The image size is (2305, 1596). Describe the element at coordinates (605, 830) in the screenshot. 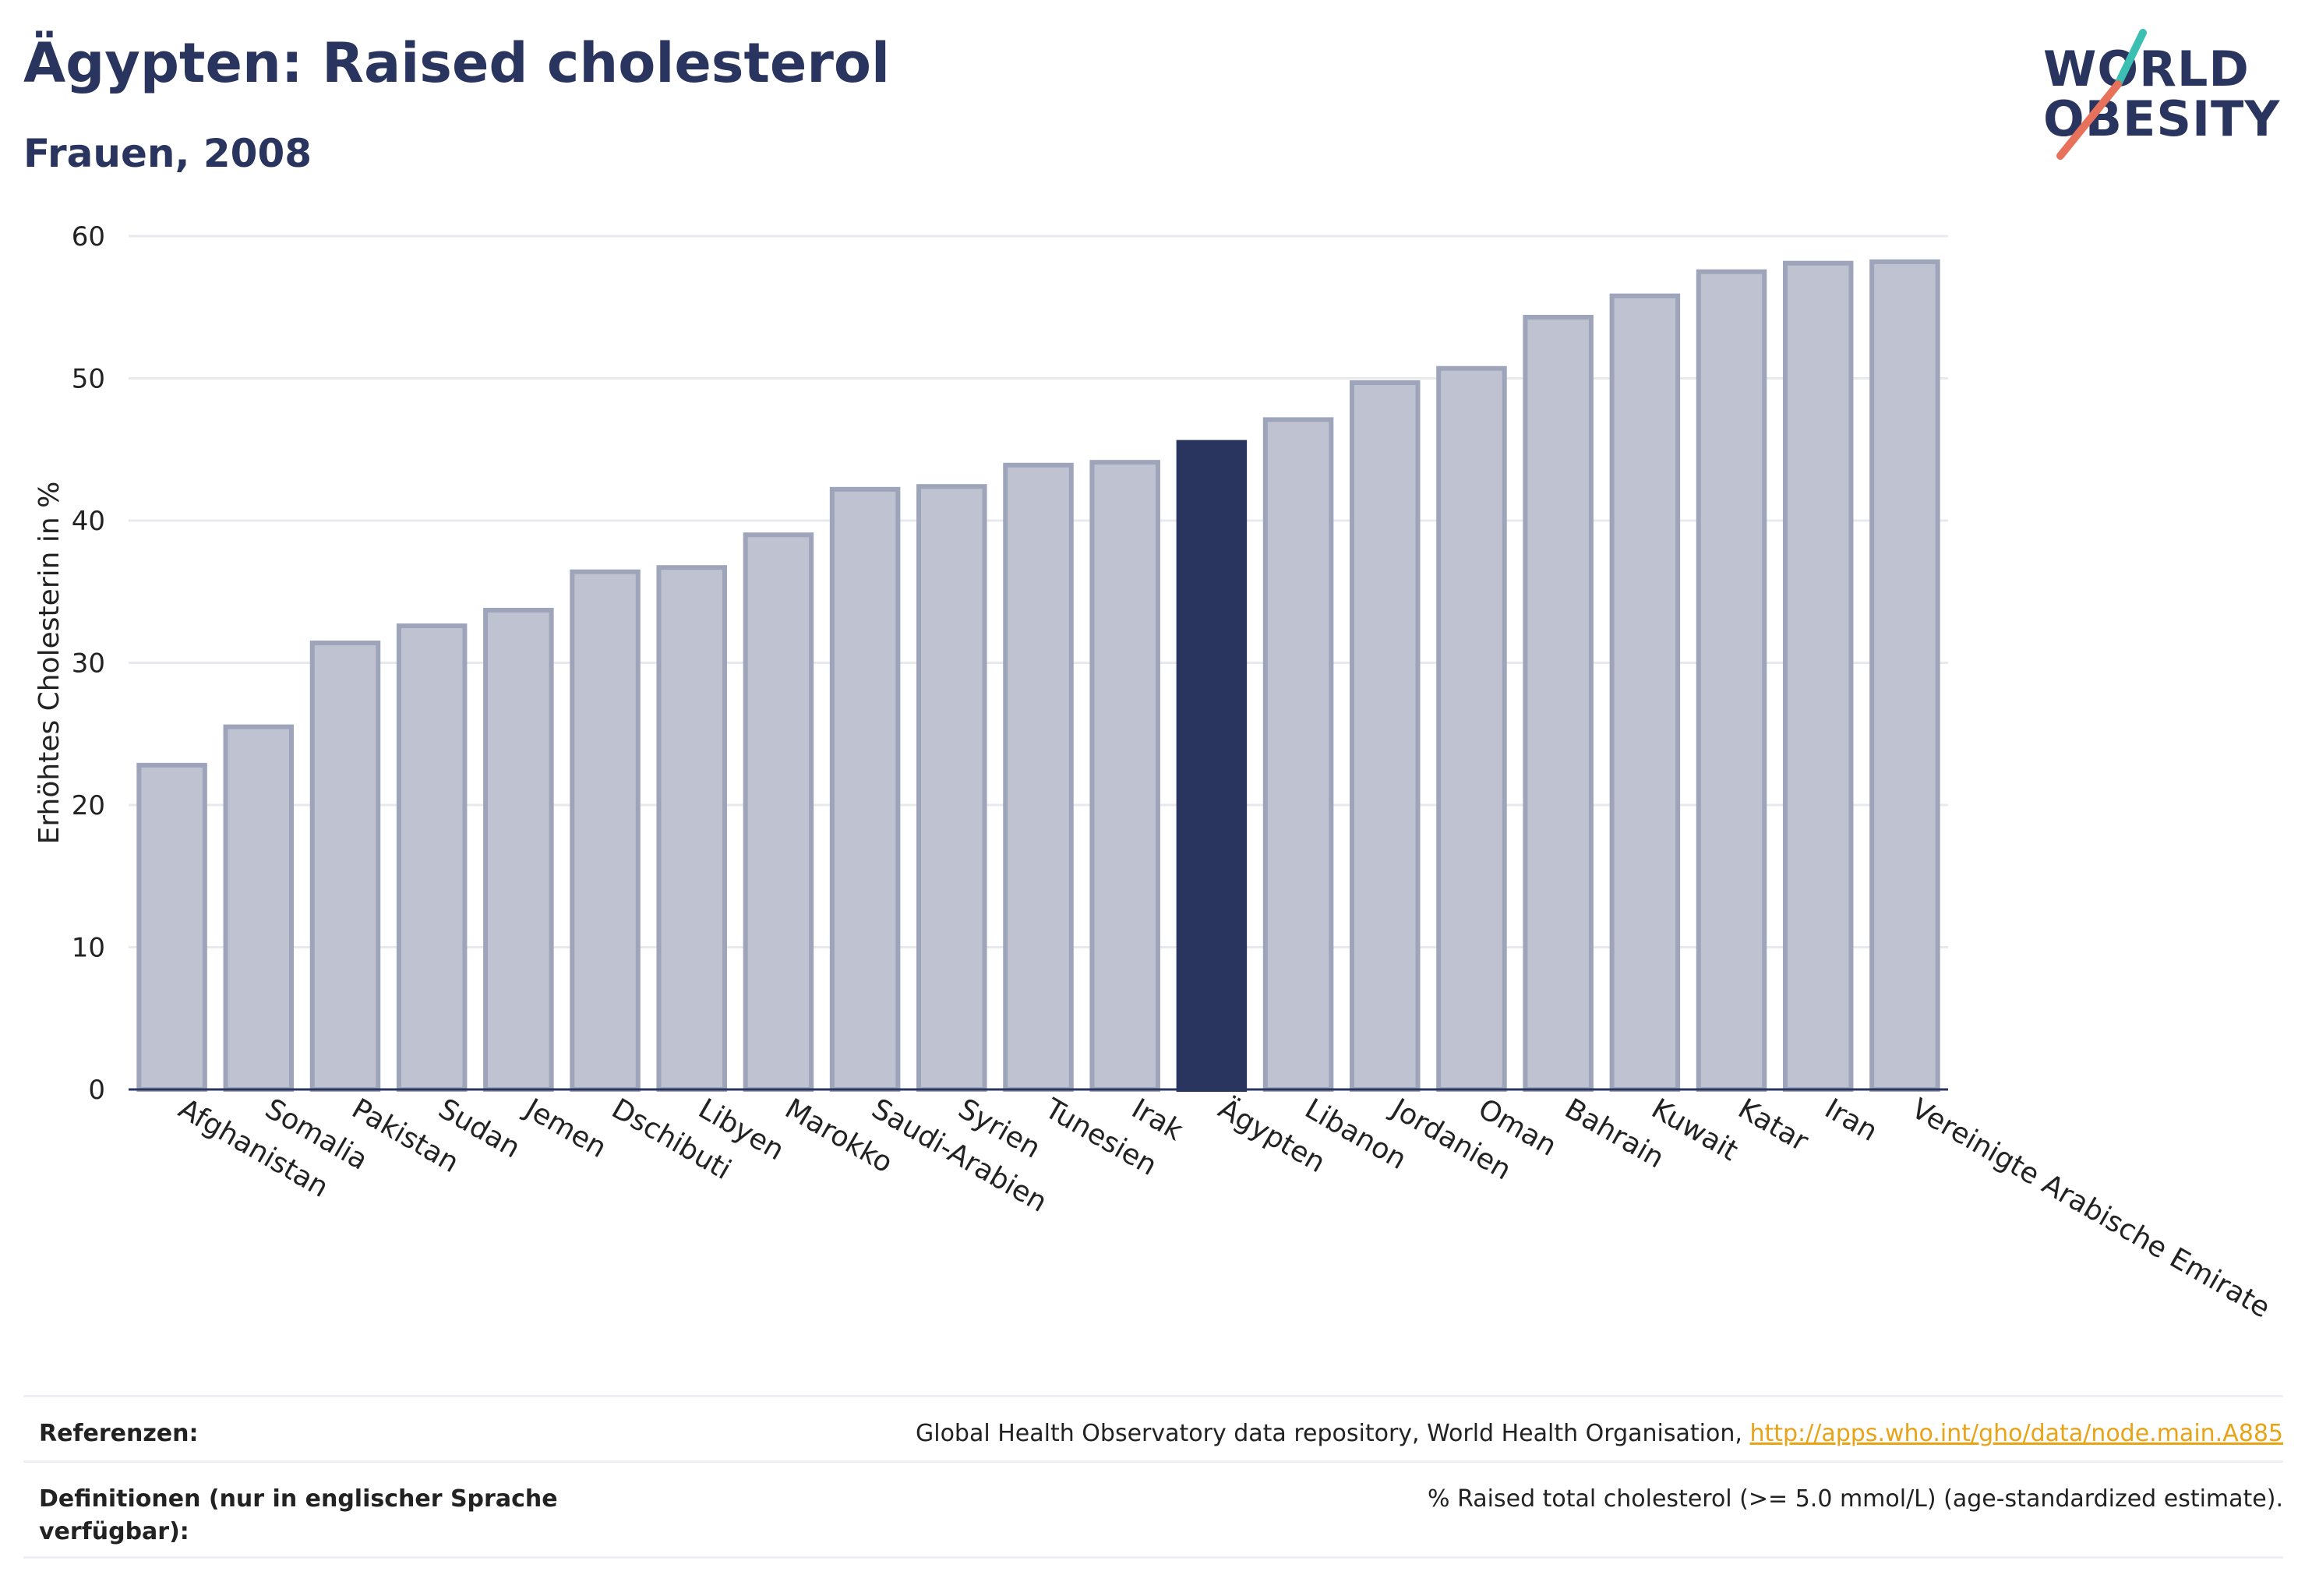

I see `bar-dschibuti` at that location.